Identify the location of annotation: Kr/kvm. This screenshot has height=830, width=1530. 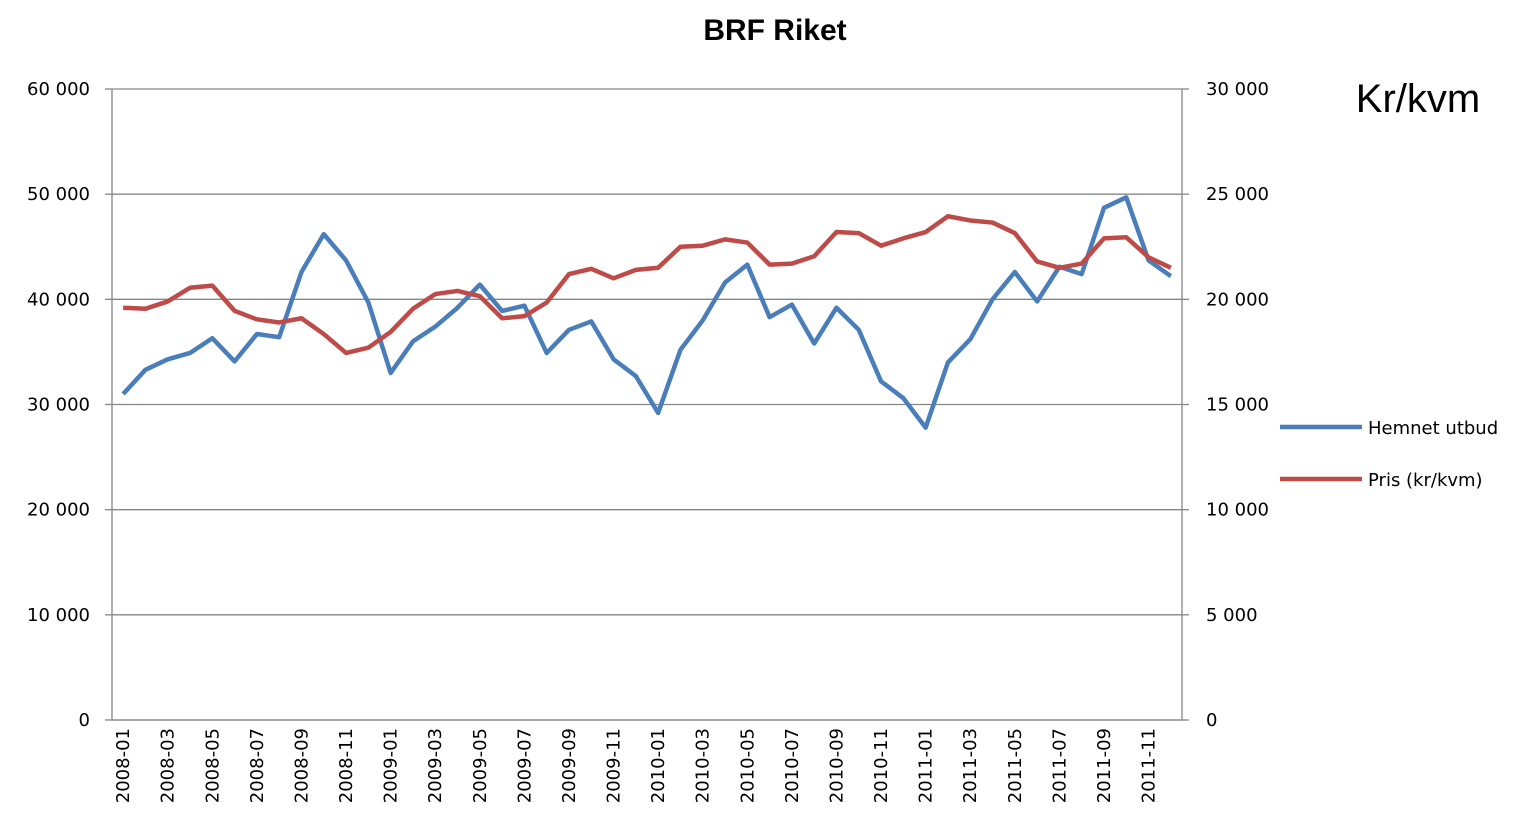
(1418, 99).